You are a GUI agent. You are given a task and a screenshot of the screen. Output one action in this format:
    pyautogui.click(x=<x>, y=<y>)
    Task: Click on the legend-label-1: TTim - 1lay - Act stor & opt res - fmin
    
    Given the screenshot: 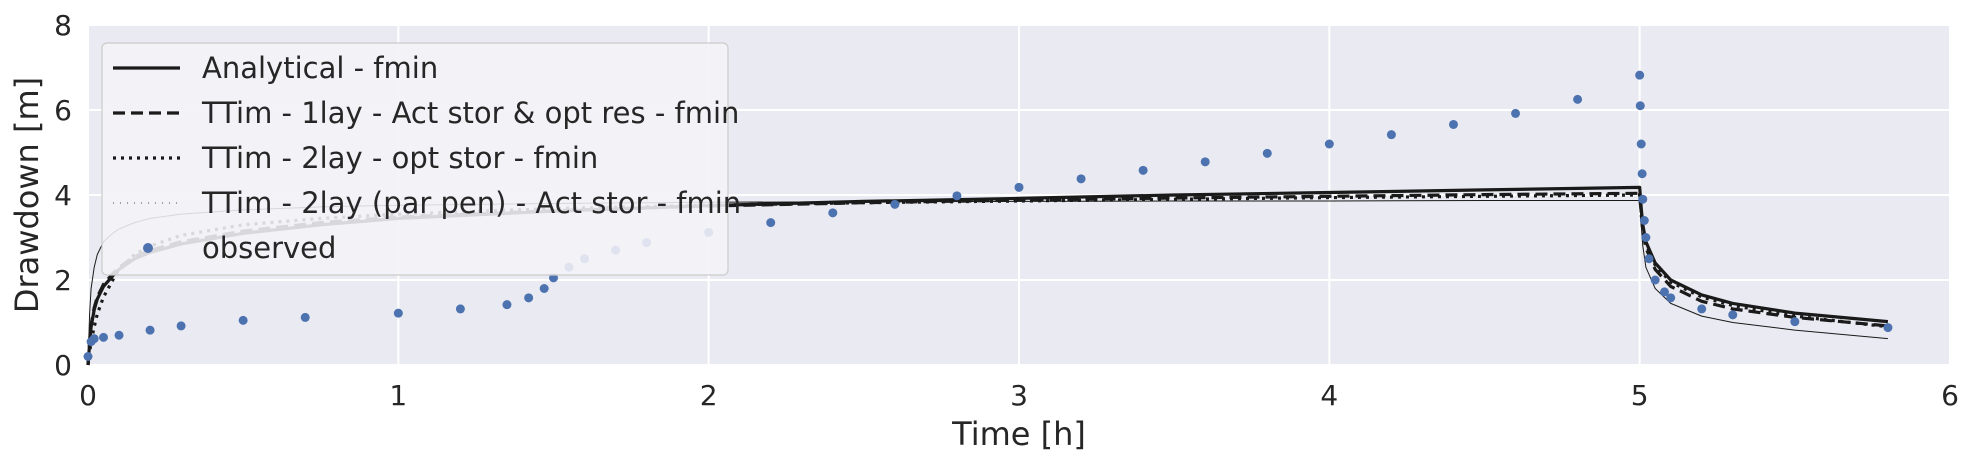 What is the action you would take?
    pyautogui.click(x=470, y=113)
    